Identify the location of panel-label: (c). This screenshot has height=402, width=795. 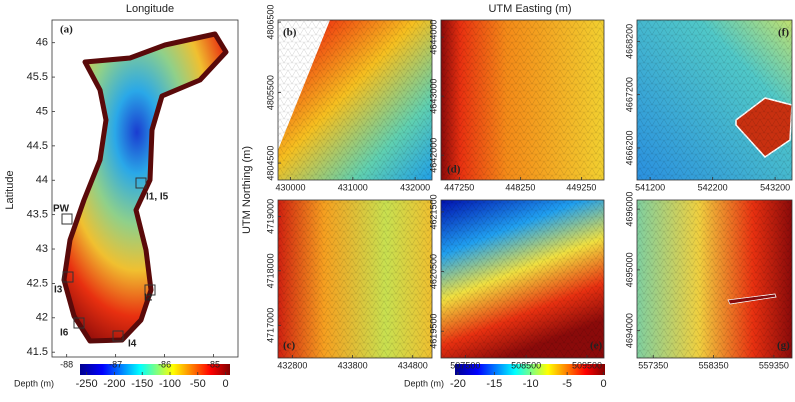
(289, 346).